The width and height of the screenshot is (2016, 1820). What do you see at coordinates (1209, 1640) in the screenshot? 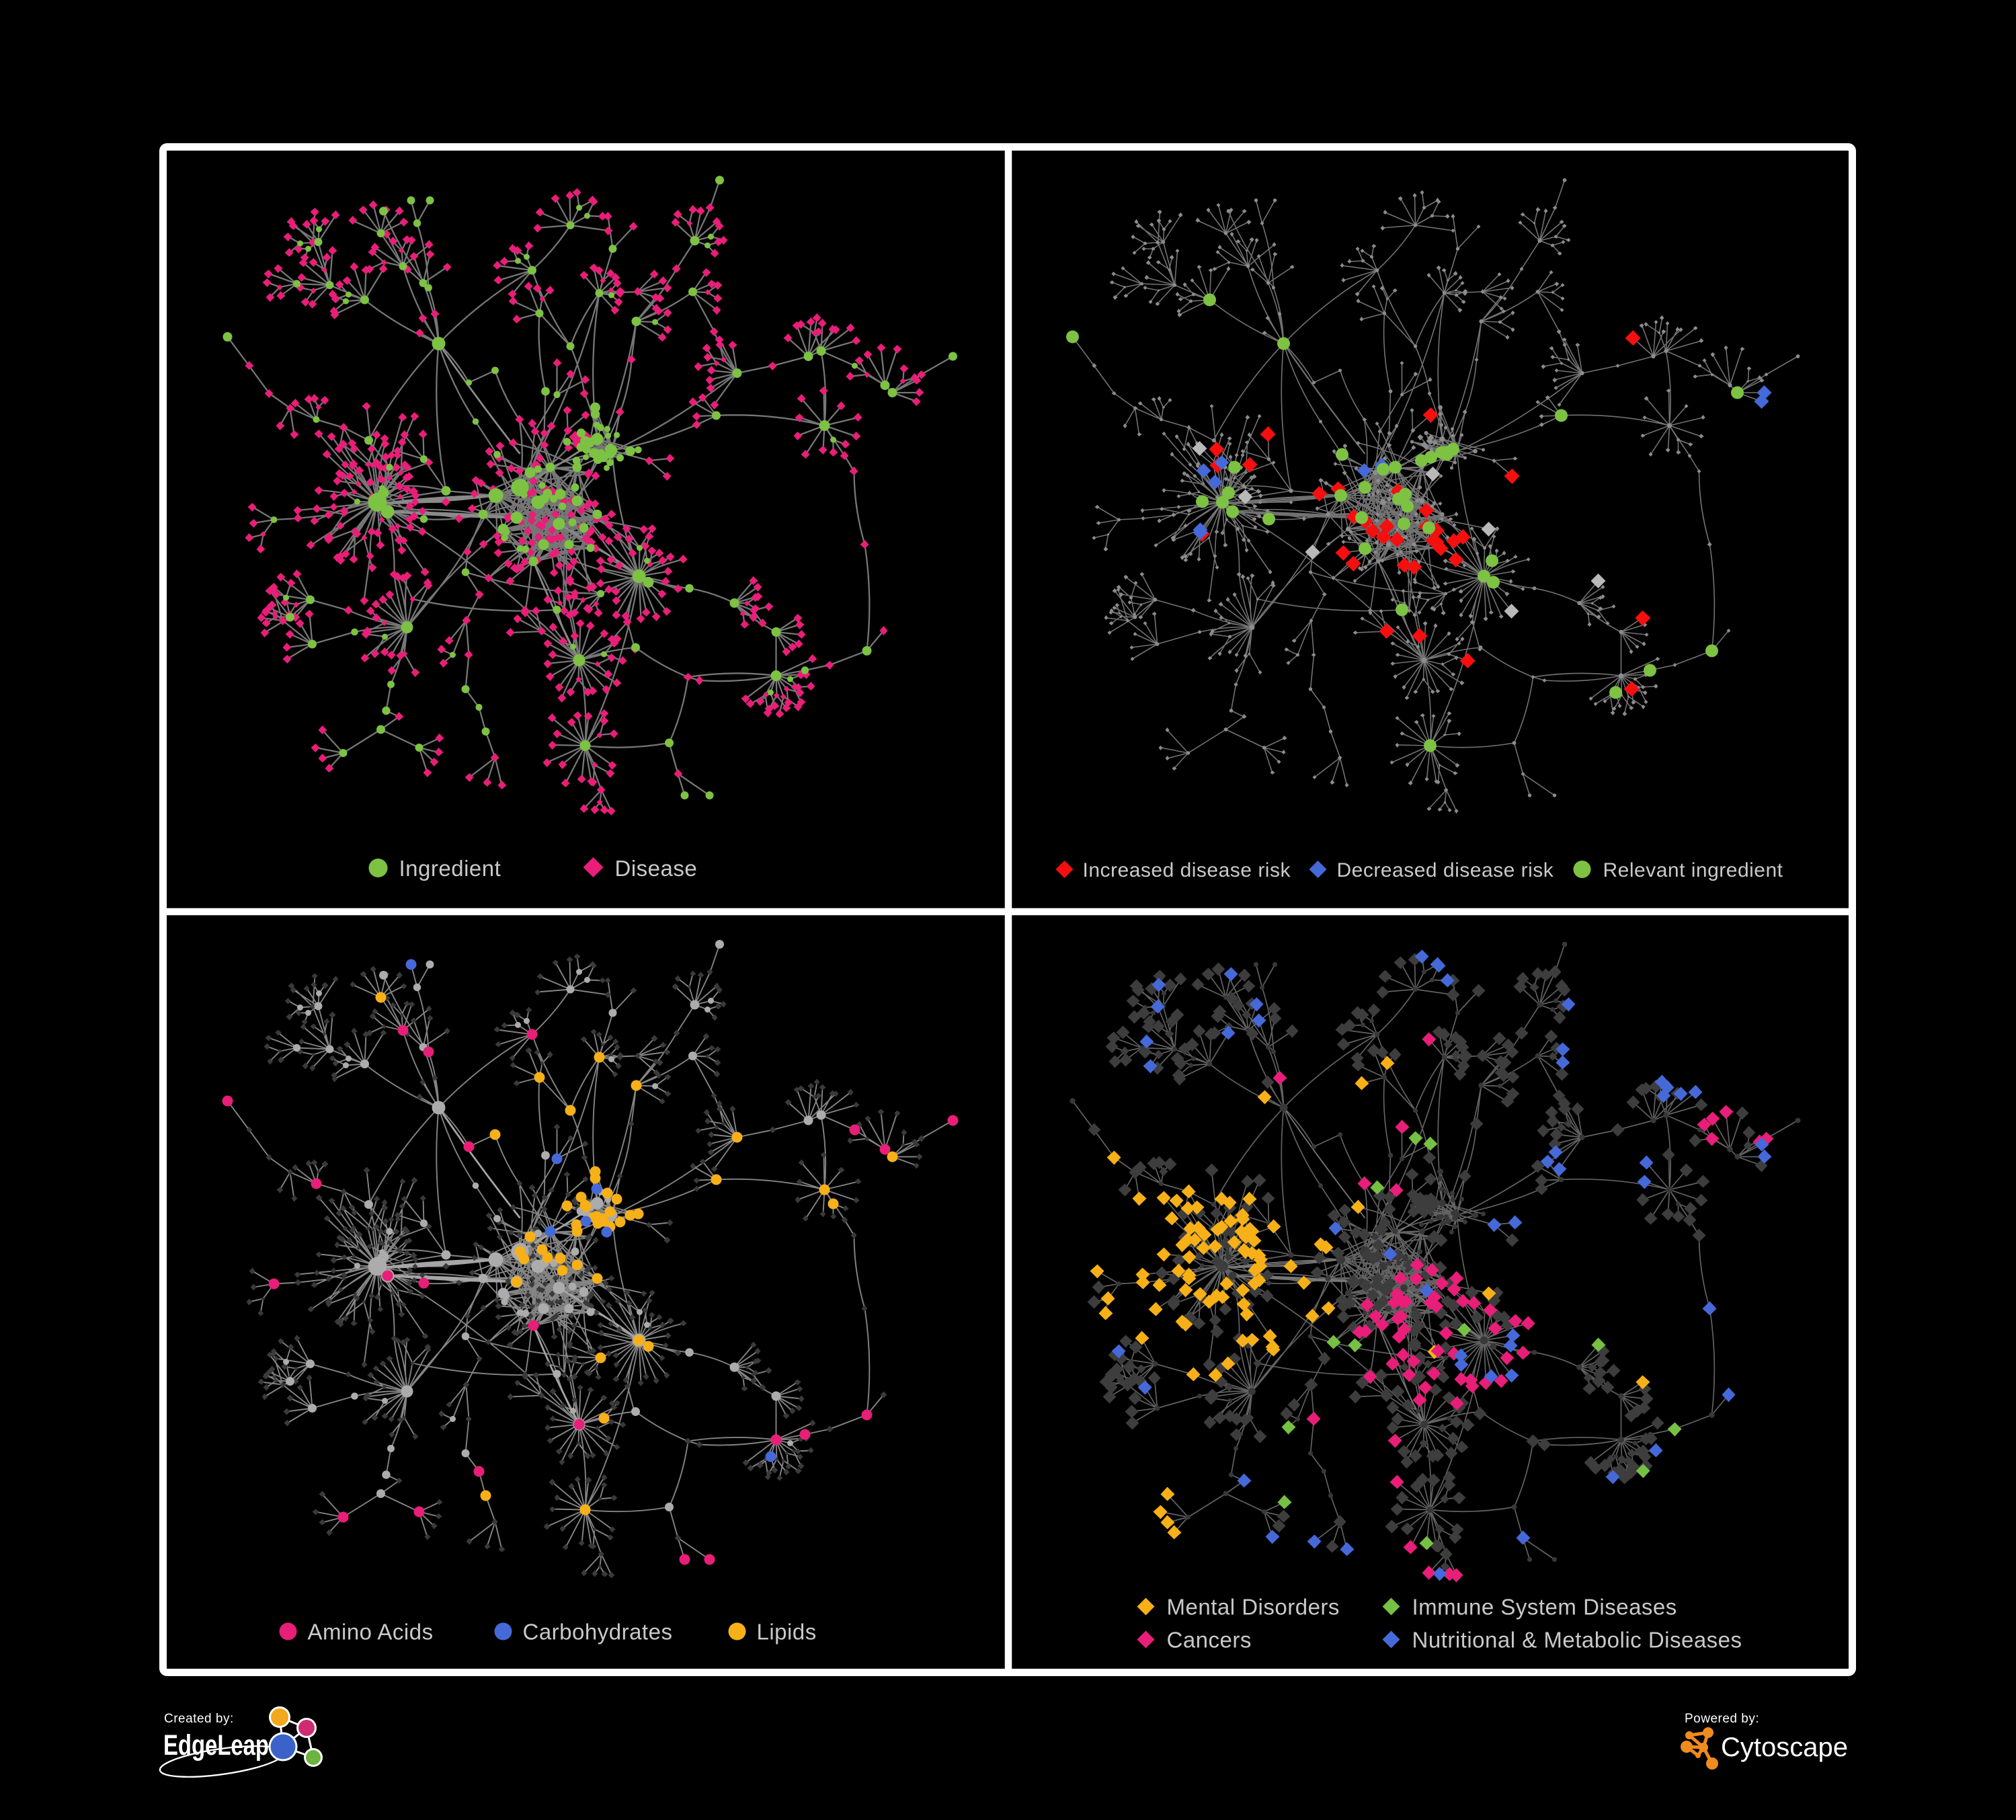
I see `svg-text: Cancers` at bounding box center [1209, 1640].